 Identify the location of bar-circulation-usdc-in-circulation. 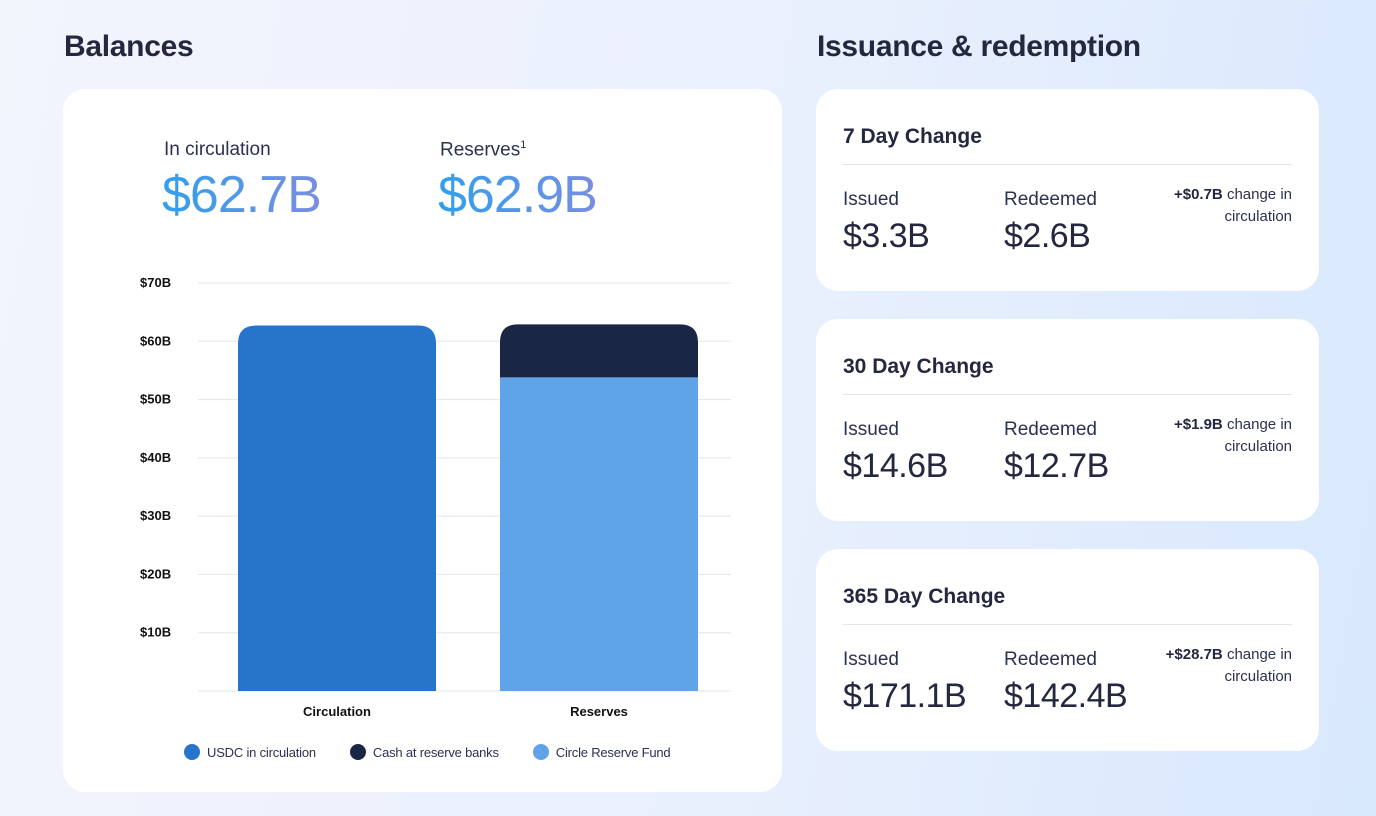
(337, 508).